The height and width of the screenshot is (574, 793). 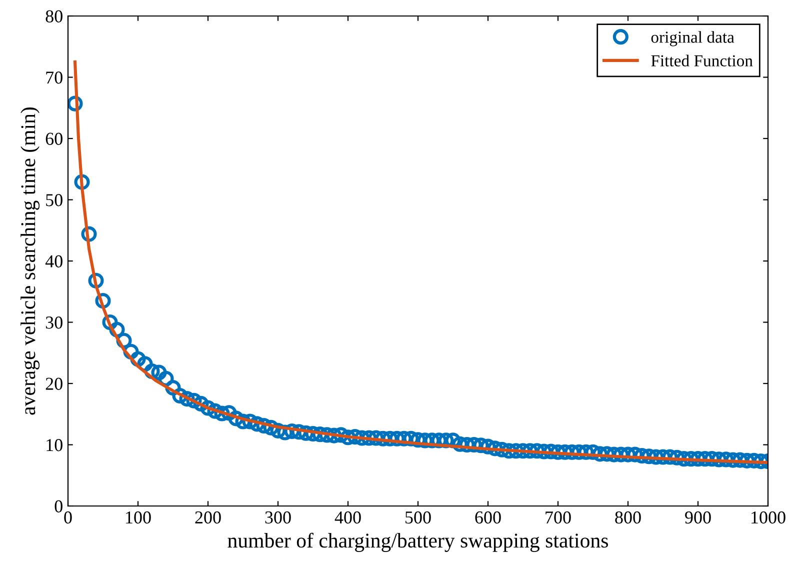 I want to click on x-tick-label: 900, so click(x=698, y=517).